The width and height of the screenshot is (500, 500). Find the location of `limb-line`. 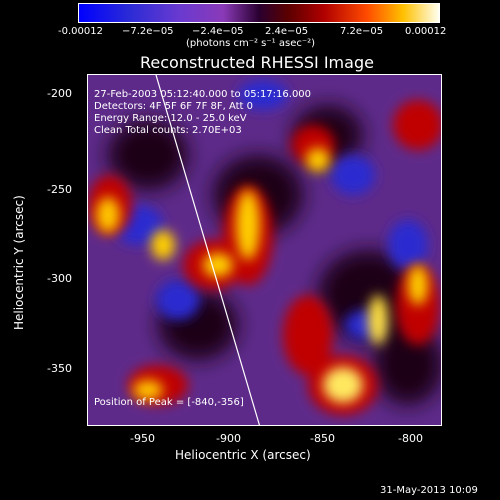

limb-line is located at coordinates (208, 250).